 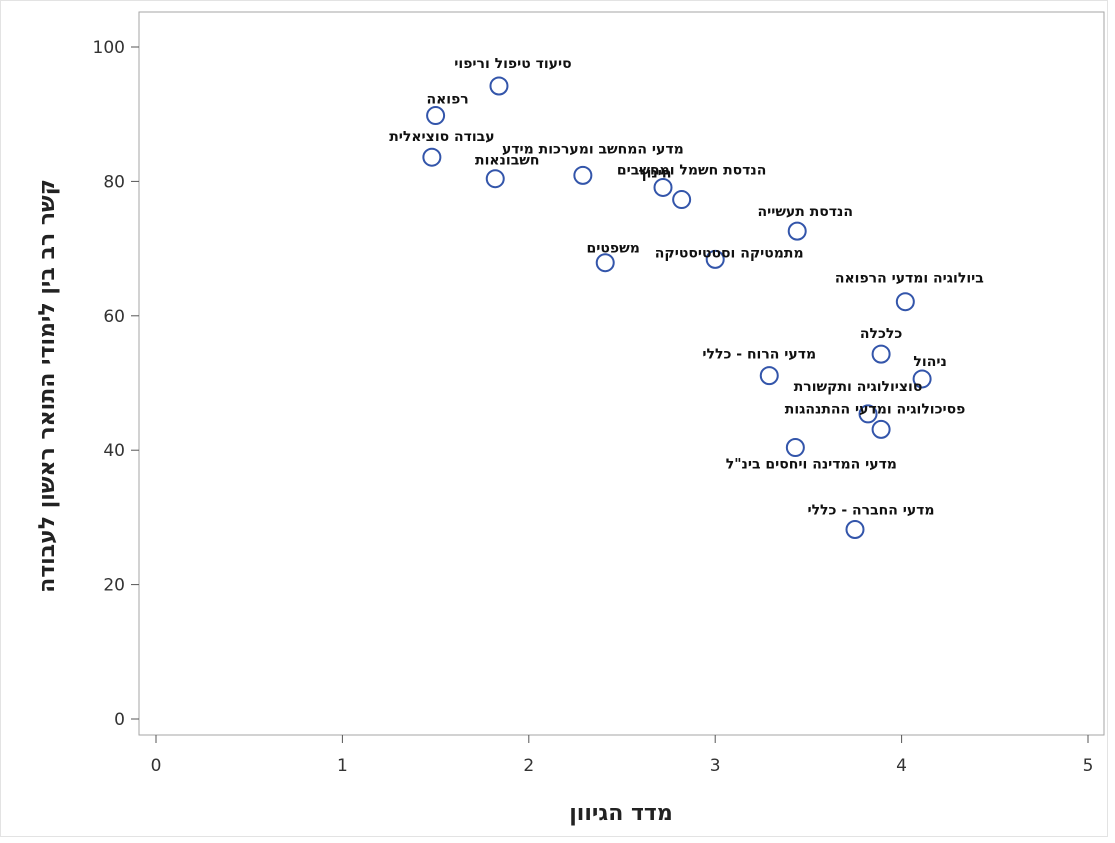 What do you see at coordinates (116, 384) in the screenshot?
I see `y-axis: 0 20 40 60 80 100` at bounding box center [116, 384].